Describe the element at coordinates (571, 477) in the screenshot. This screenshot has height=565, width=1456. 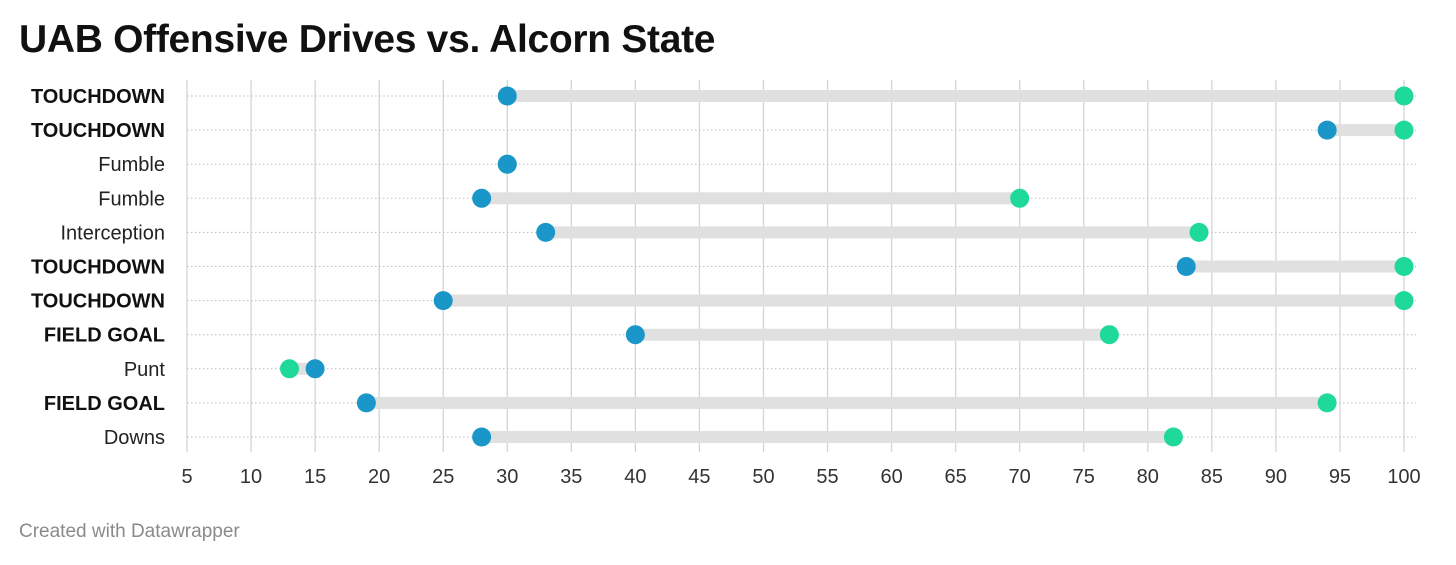
I see `x-tick-label: 35` at that location.